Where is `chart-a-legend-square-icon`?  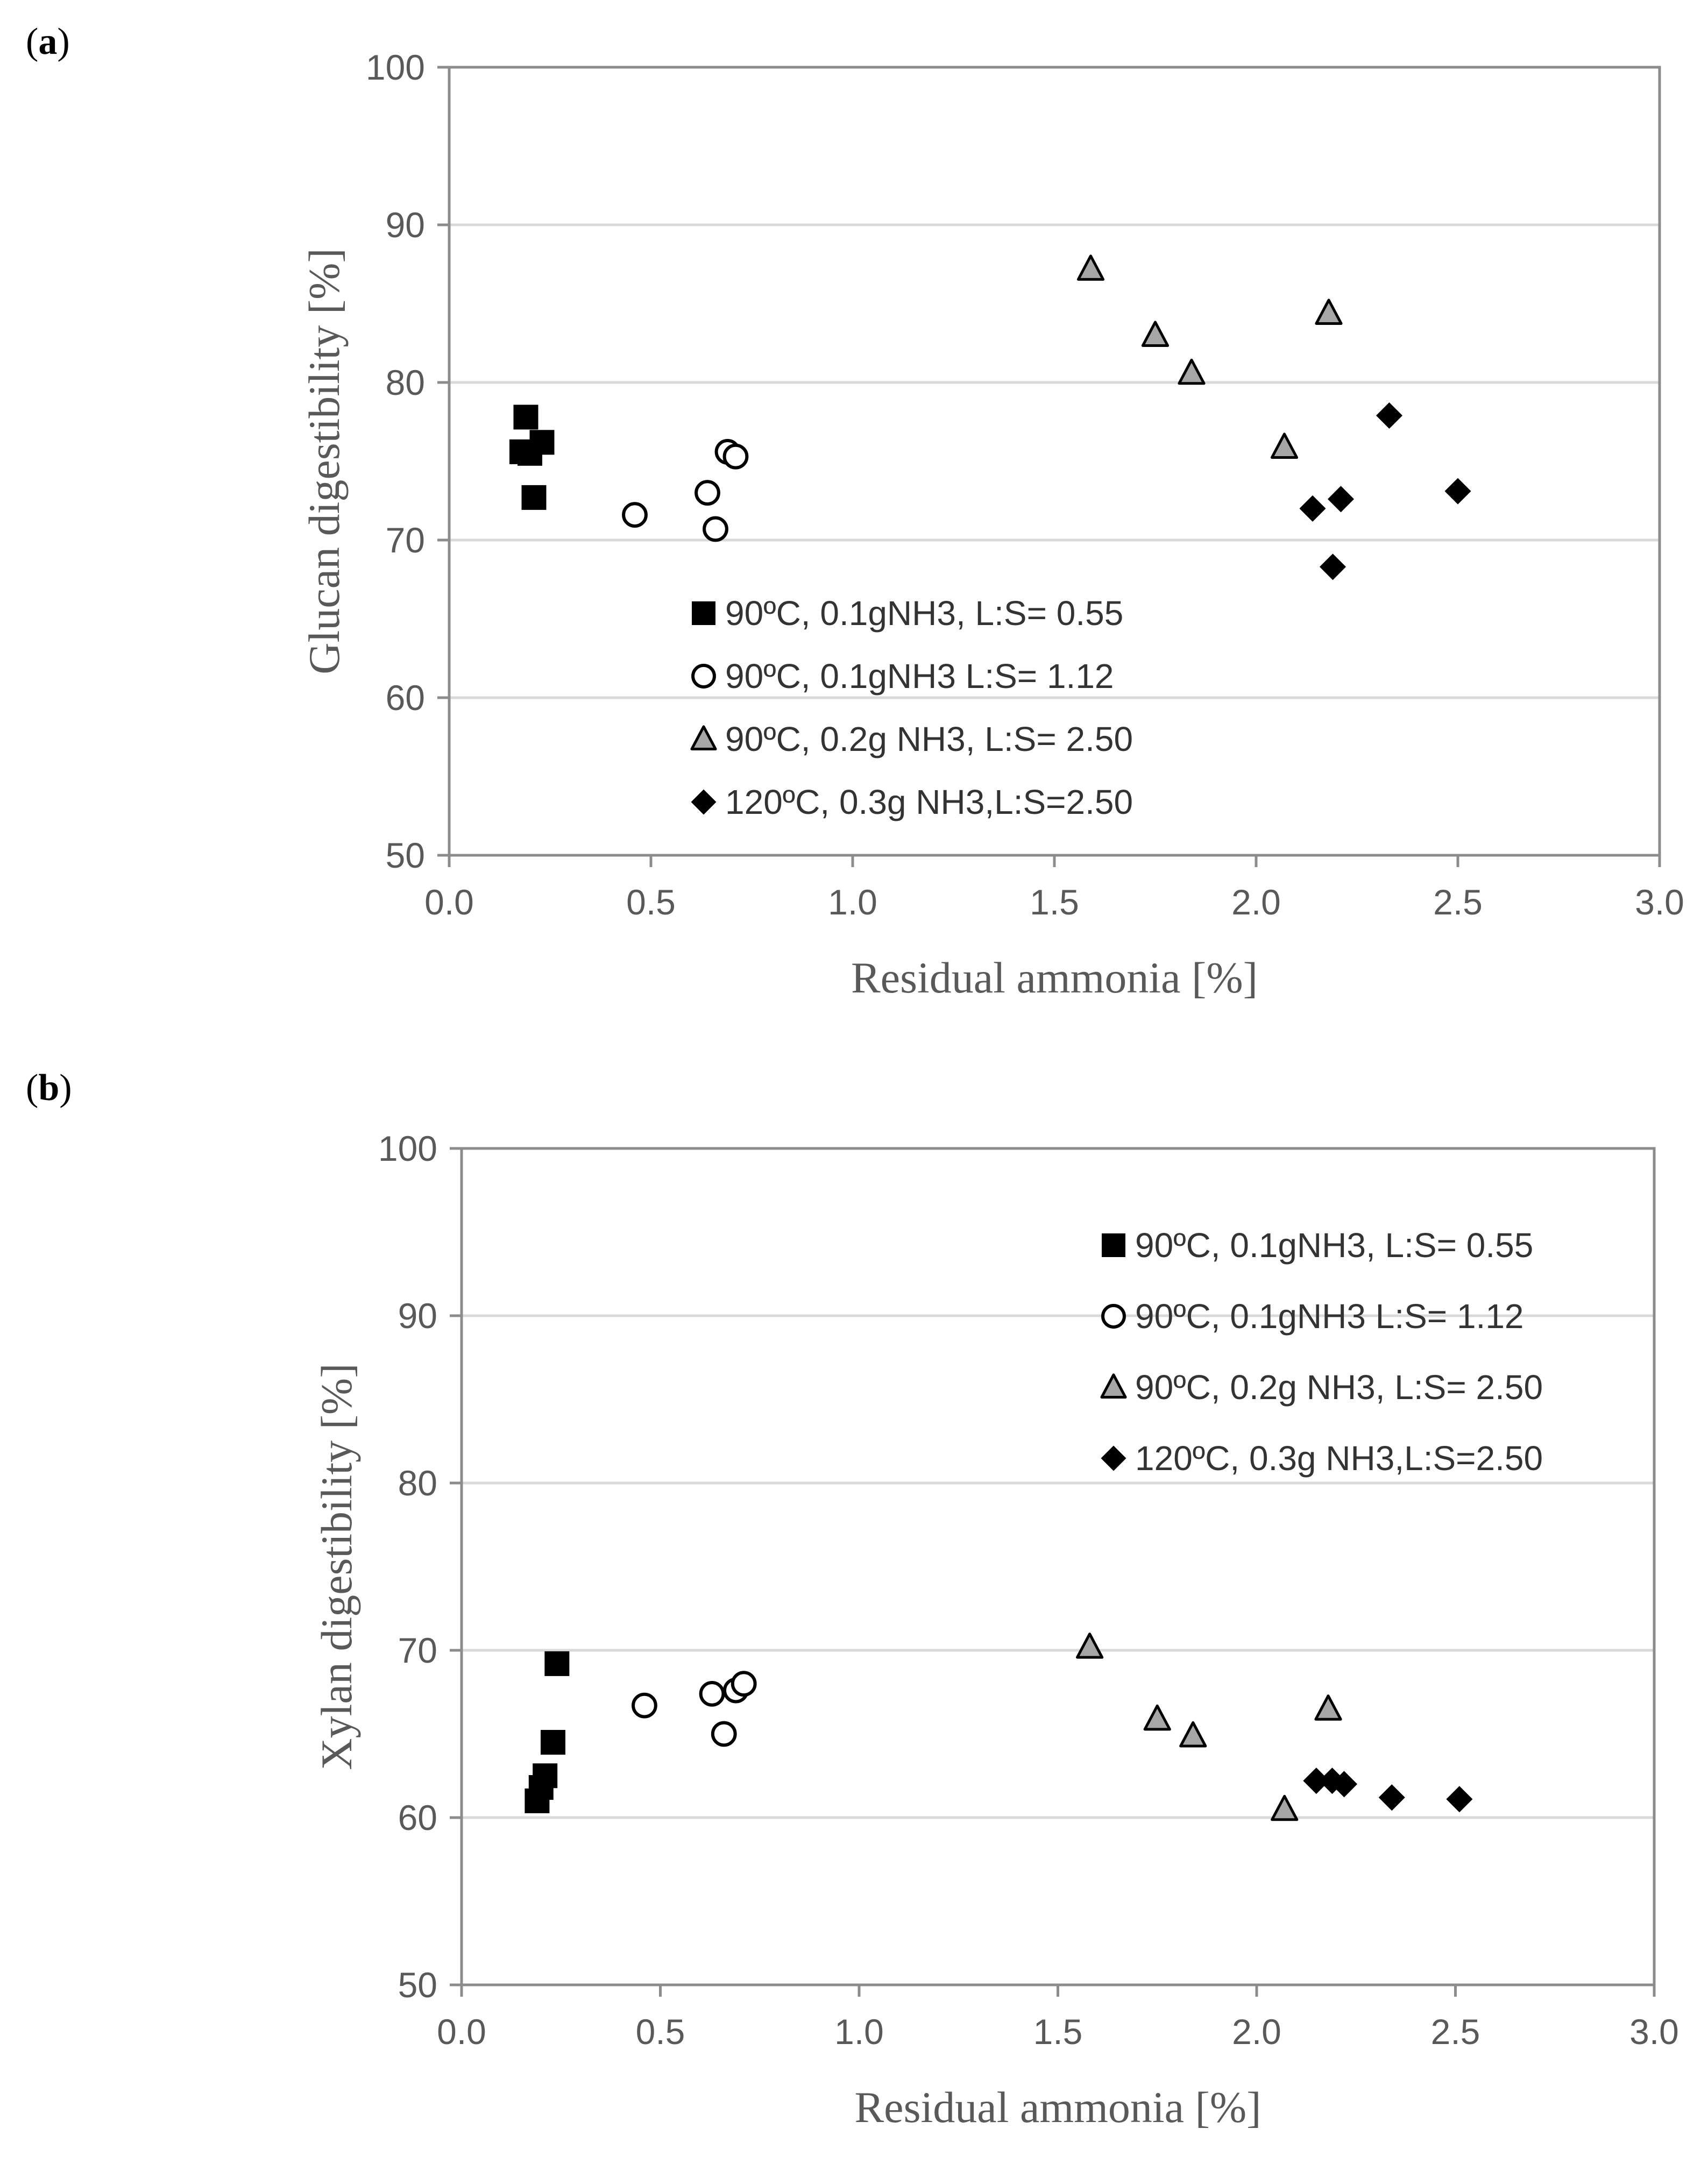
chart-a-legend-square-icon is located at coordinates (704, 613).